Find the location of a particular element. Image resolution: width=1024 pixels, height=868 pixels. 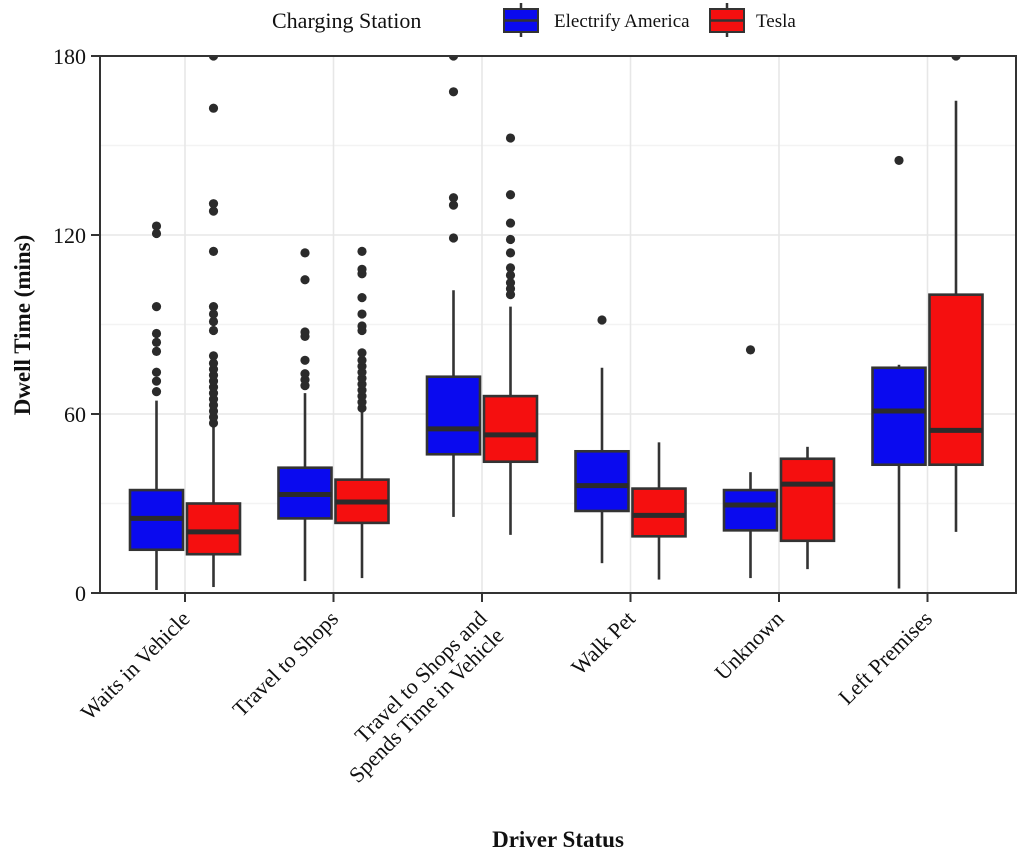

x-tick-label-line: Travel to Shops is located at coordinates (285, 664).